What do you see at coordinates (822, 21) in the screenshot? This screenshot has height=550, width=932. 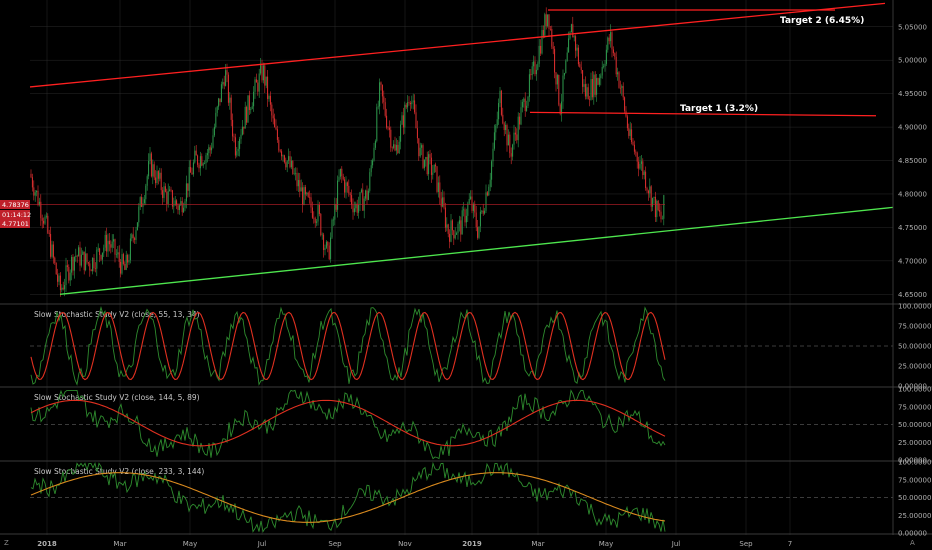 I see `target-2-label: Target 2 (6.45%)` at bounding box center [822, 21].